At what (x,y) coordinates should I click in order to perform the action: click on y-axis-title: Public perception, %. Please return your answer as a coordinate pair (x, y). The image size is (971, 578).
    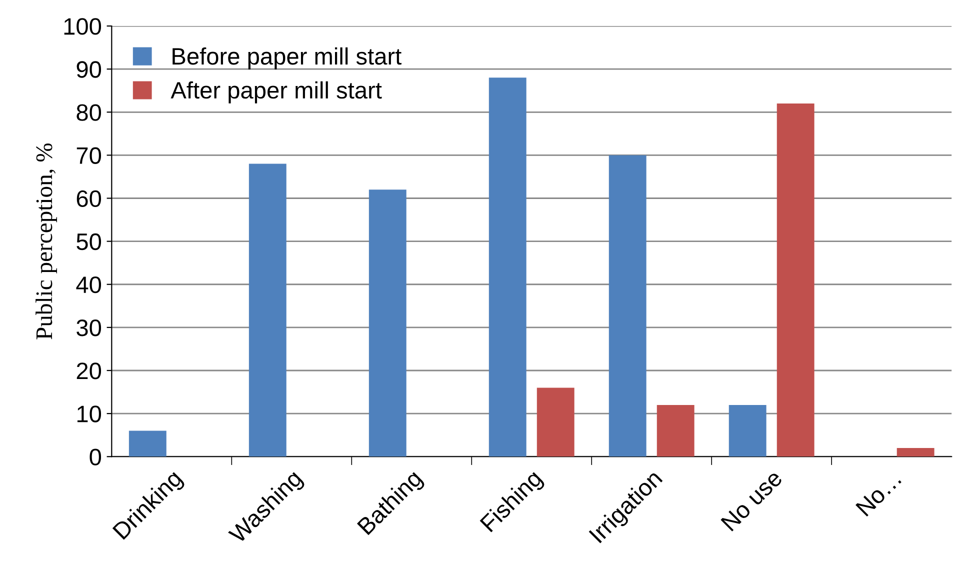
    Looking at the image, I should click on (46, 241).